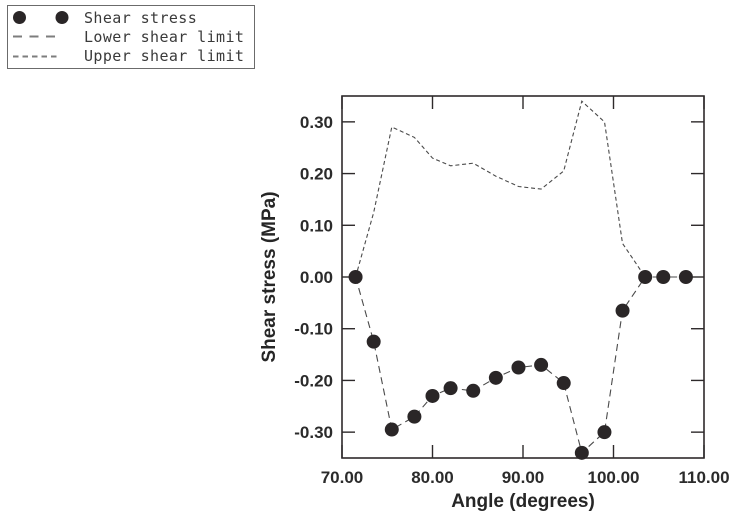 The height and width of the screenshot is (531, 736). Describe the element at coordinates (313, 432) in the screenshot. I see `y-tick-label: -0.30` at that location.